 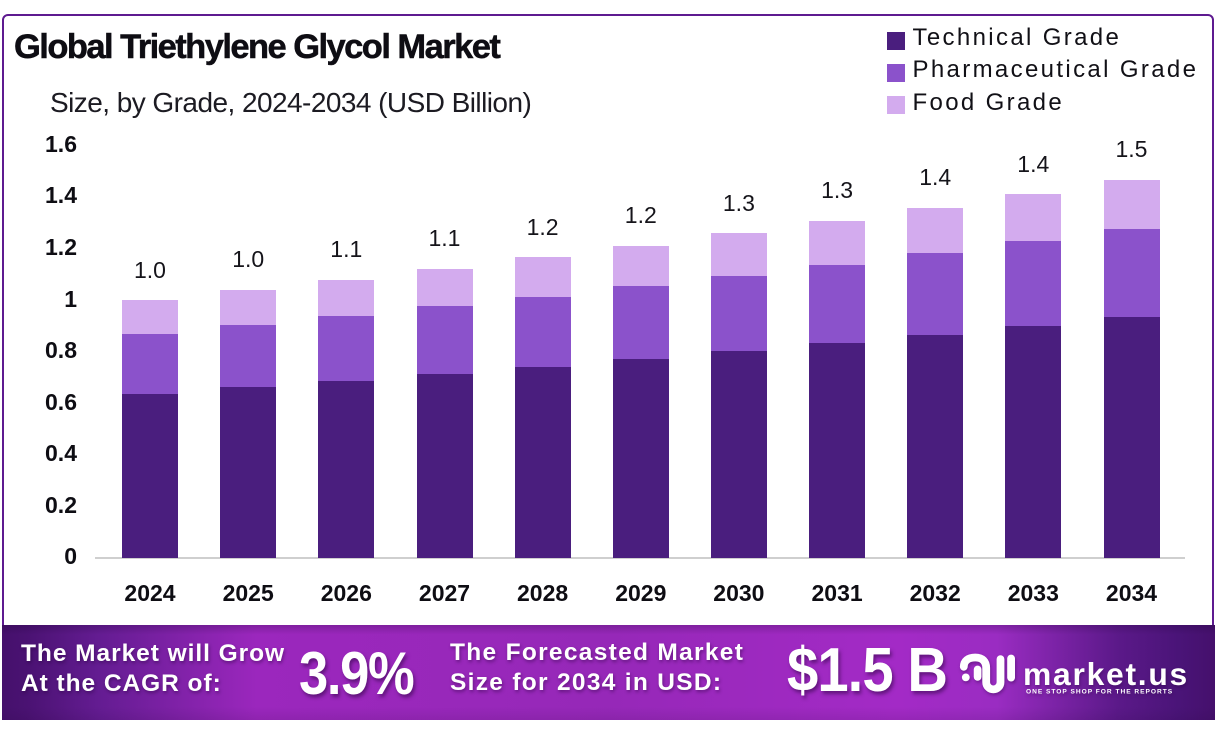 What do you see at coordinates (1099, 691) in the screenshot?
I see `svg-text: ONE STOP SHOP FOR THE REPORTS` at bounding box center [1099, 691].